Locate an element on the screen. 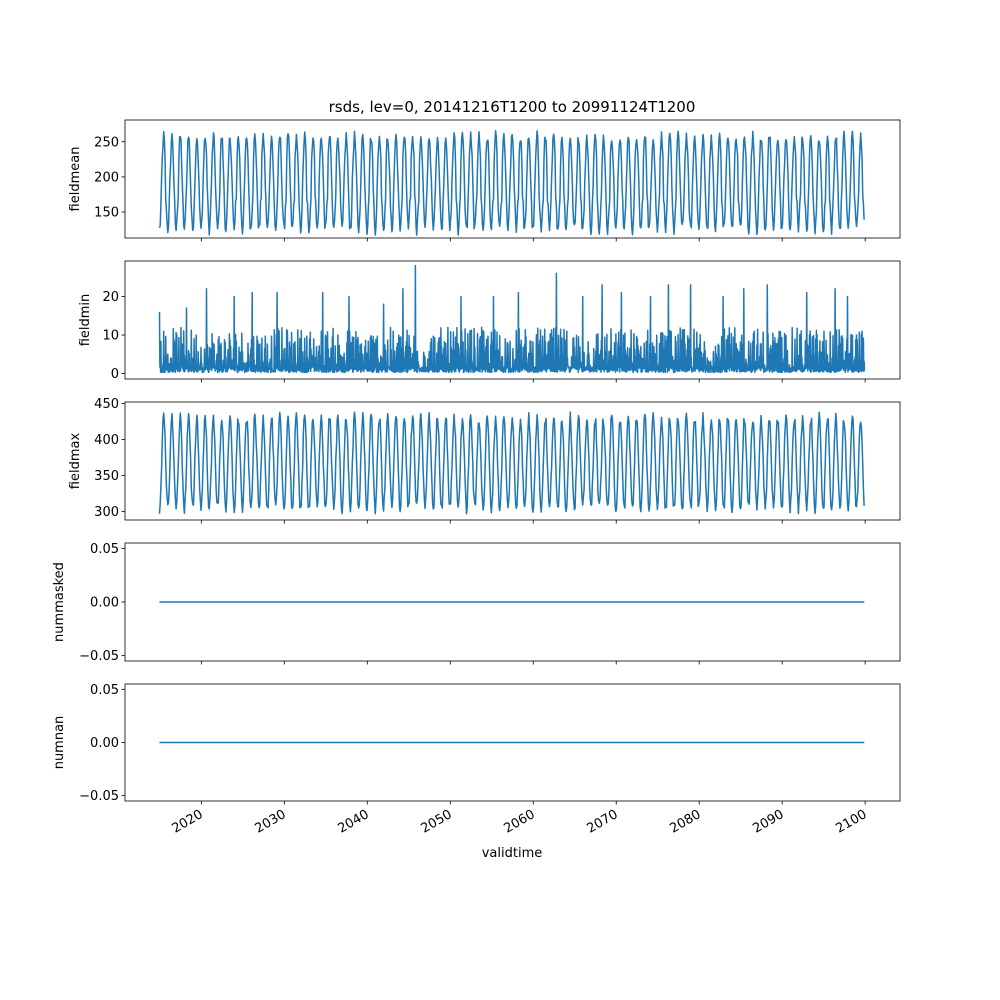 Image resolution: width=1000 pixels, height=1000 pixels. y-tick-label: 400 is located at coordinates (106, 440).